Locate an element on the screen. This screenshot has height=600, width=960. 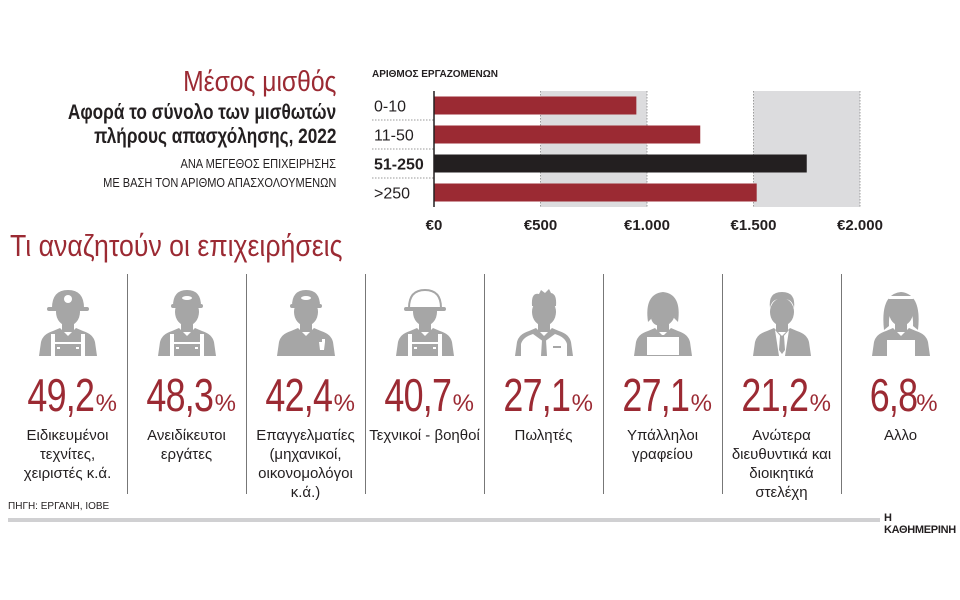
brand-logo: Η ΚΑΘΗΜΕΡΙΝΗ is located at coordinates (920, 524).